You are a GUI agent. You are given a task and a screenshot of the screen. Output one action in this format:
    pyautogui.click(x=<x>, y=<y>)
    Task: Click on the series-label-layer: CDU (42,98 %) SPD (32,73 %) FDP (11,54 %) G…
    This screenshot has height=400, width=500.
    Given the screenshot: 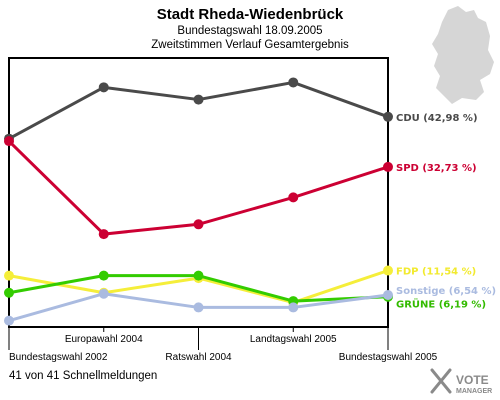 What is the action you would take?
    pyautogui.click(x=446, y=212)
    